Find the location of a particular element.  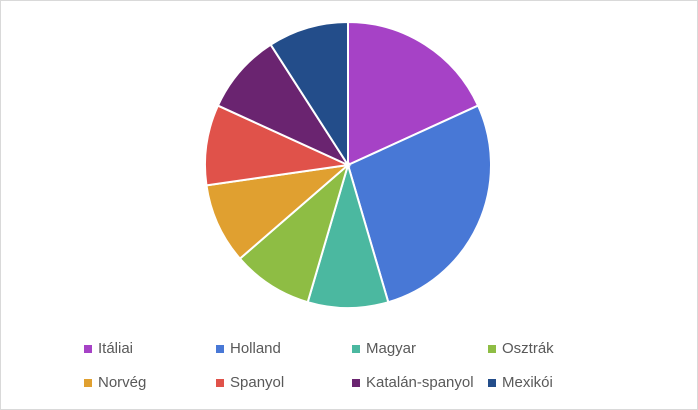

legend-label: Katalán-spanyol is located at coordinates (420, 382).